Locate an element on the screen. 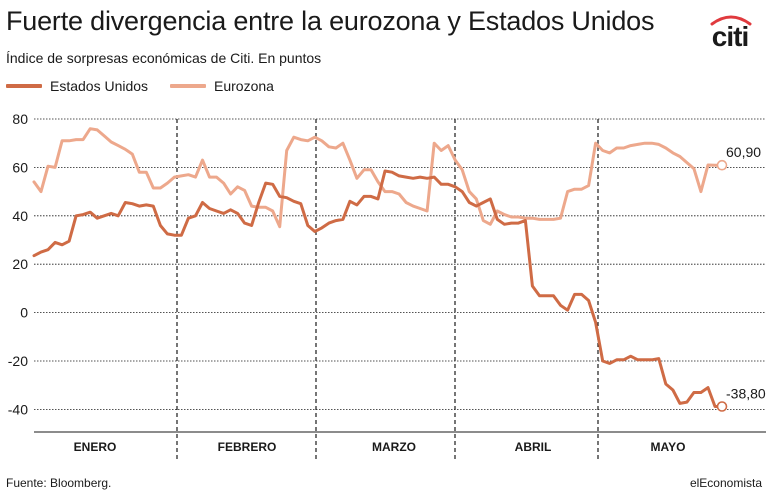 Image resolution: width=770 pixels, height=495 pixels. legend-label-eu: Eurozona is located at coordinates (244, 86).